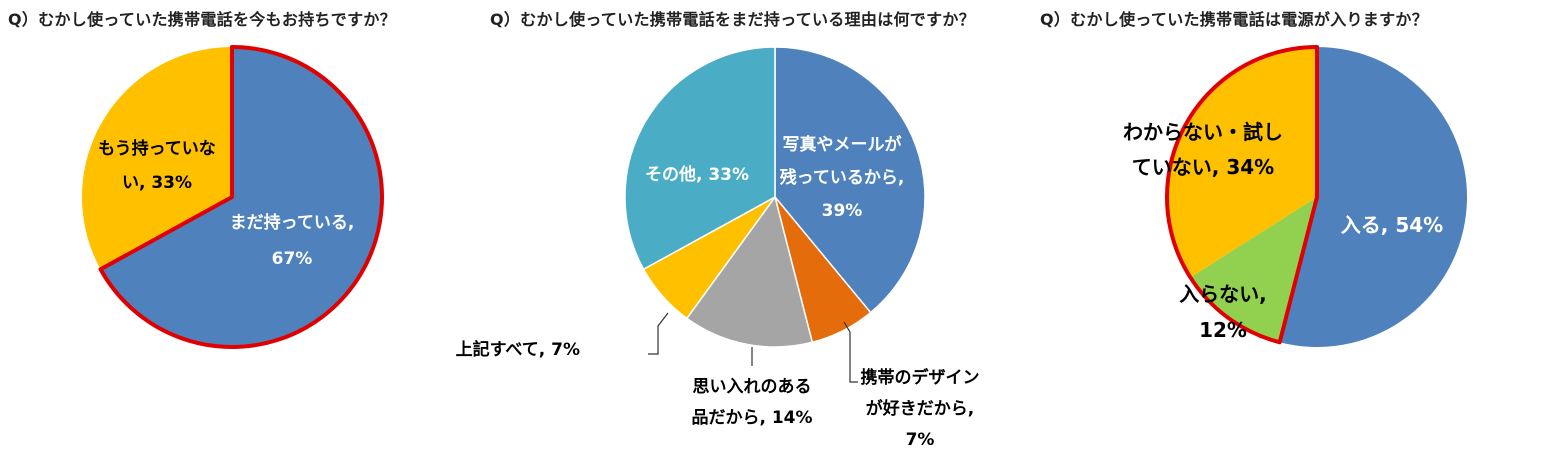 Image resolution: width=1543 pixels, height=464 pixels. Describe the element at coordinates (1392, 225) in the screenshot. I see `chart3-label-1: 入る, 54%` at that location.